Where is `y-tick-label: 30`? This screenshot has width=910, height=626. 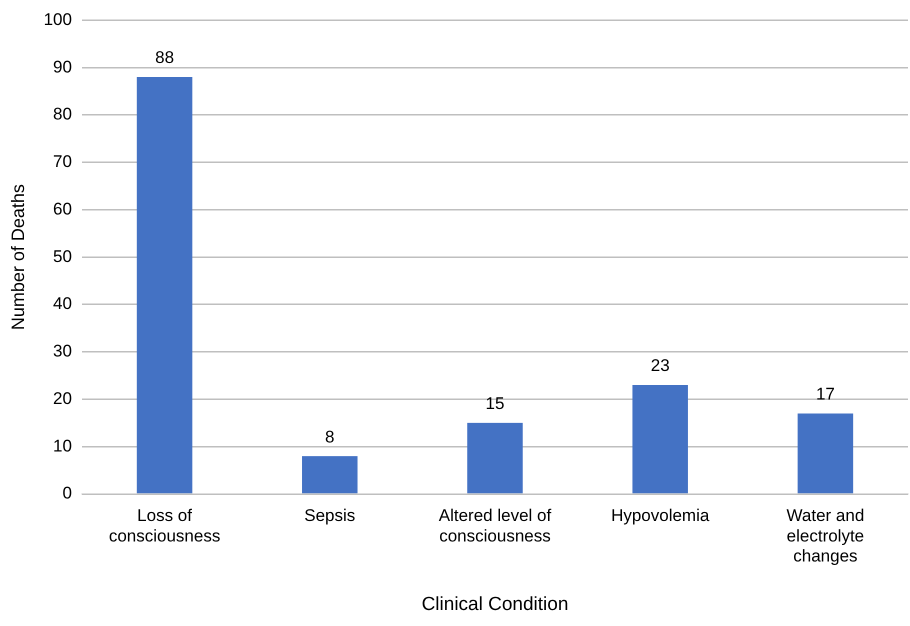 y-tick-label: 30 is located at coordinates (62, 351).